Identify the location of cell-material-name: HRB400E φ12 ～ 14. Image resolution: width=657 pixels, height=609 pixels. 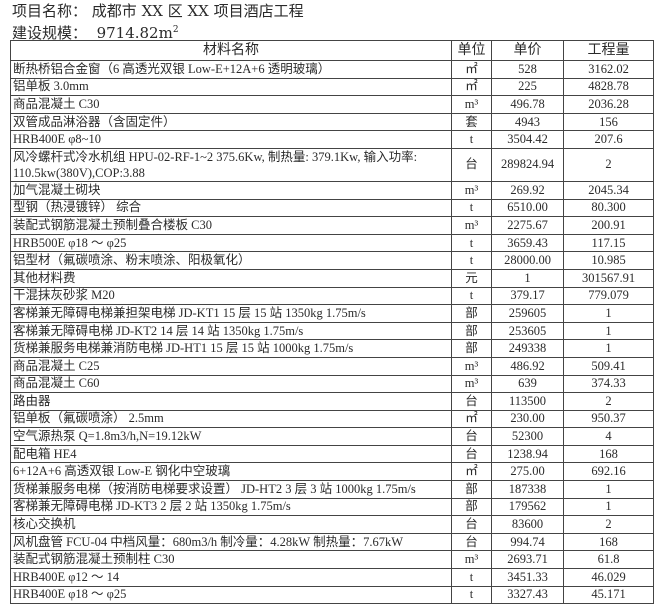
(231, 577).